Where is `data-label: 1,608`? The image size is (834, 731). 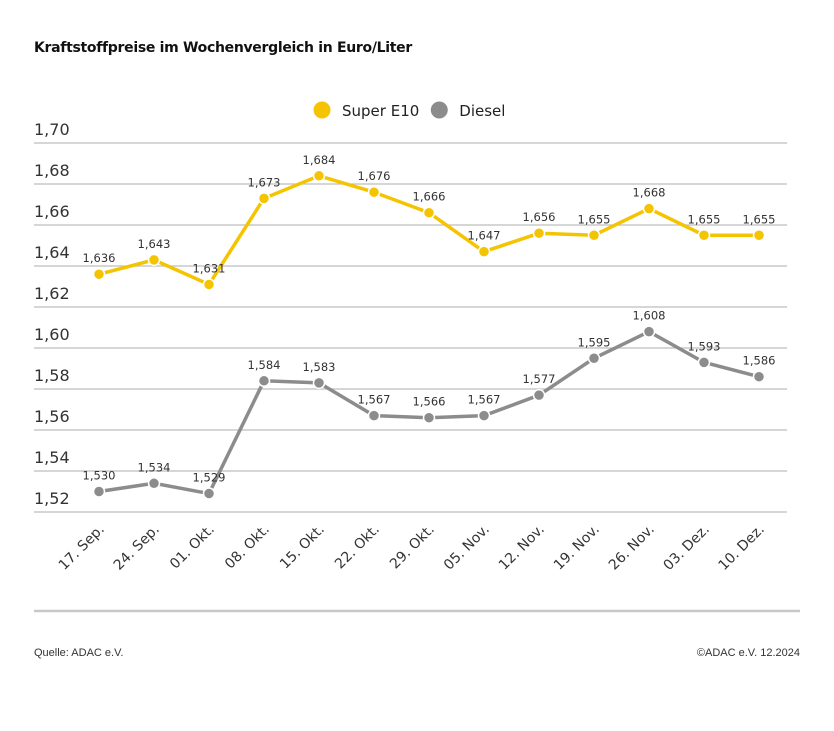
data-label: 1,608 is located at coordinates (649, 316).